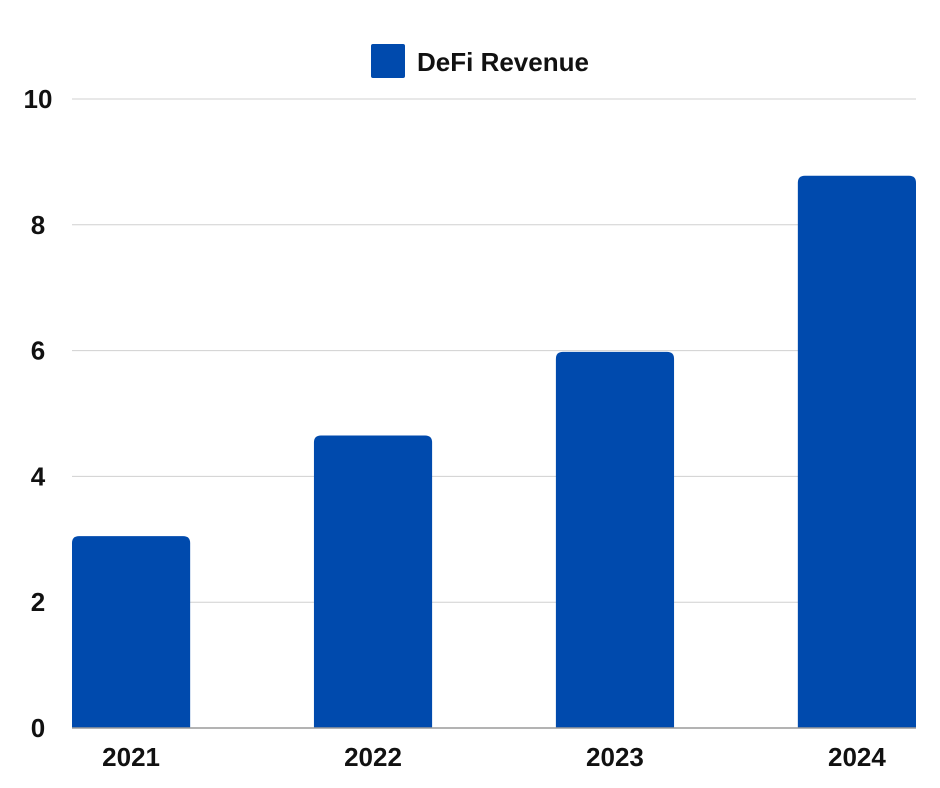 The image size is (940, 788). What do you see at coordinates (38, 99) in the screenshot?
I see `y-tick-label: 10` at bounding box center [38, 99].